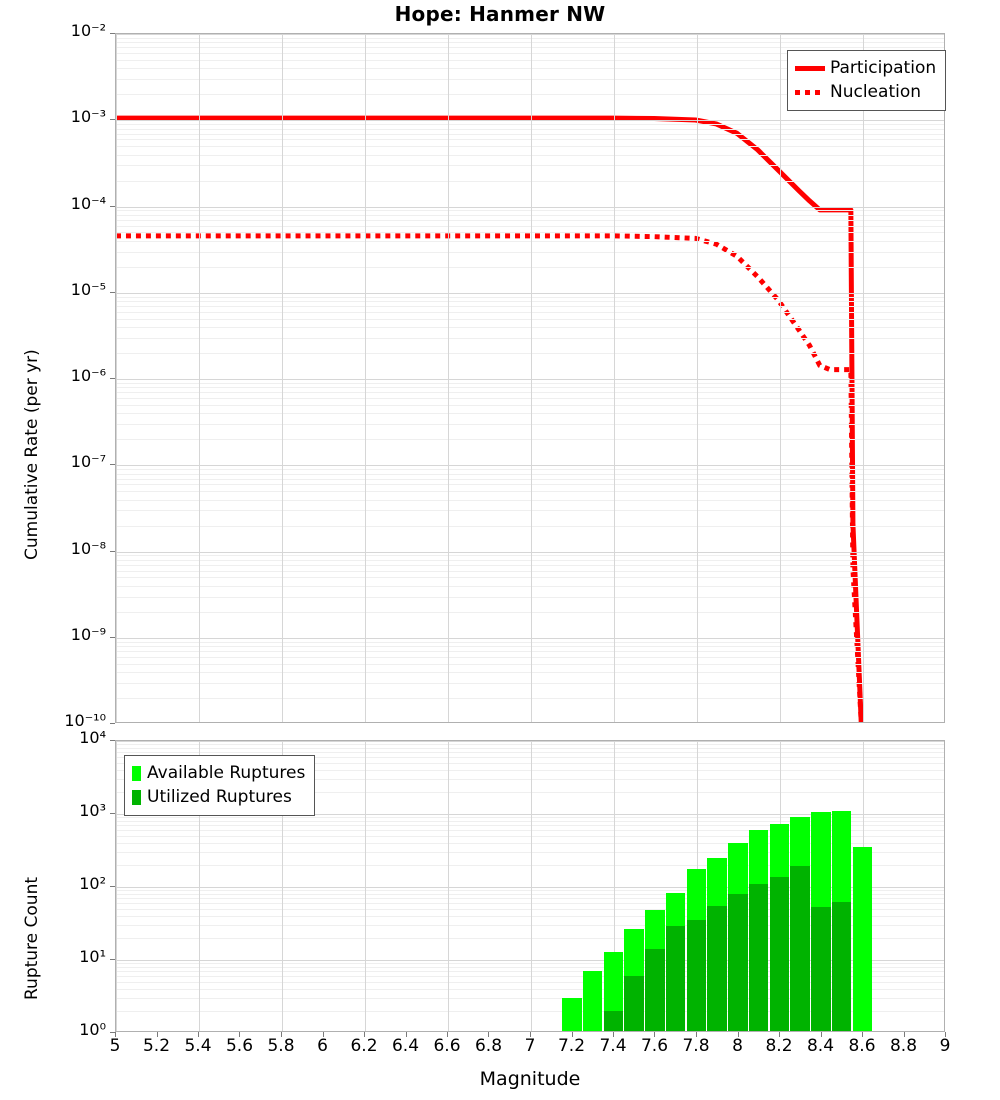  I want to click on x-axis-tick-label: 7, so click(530, 1046).